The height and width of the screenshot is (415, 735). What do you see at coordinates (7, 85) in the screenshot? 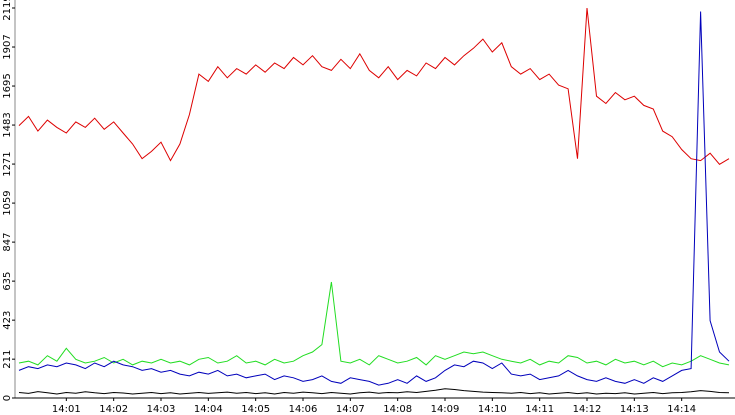
I see `y-tick-label: 1695` at bounding box center [7, 85].